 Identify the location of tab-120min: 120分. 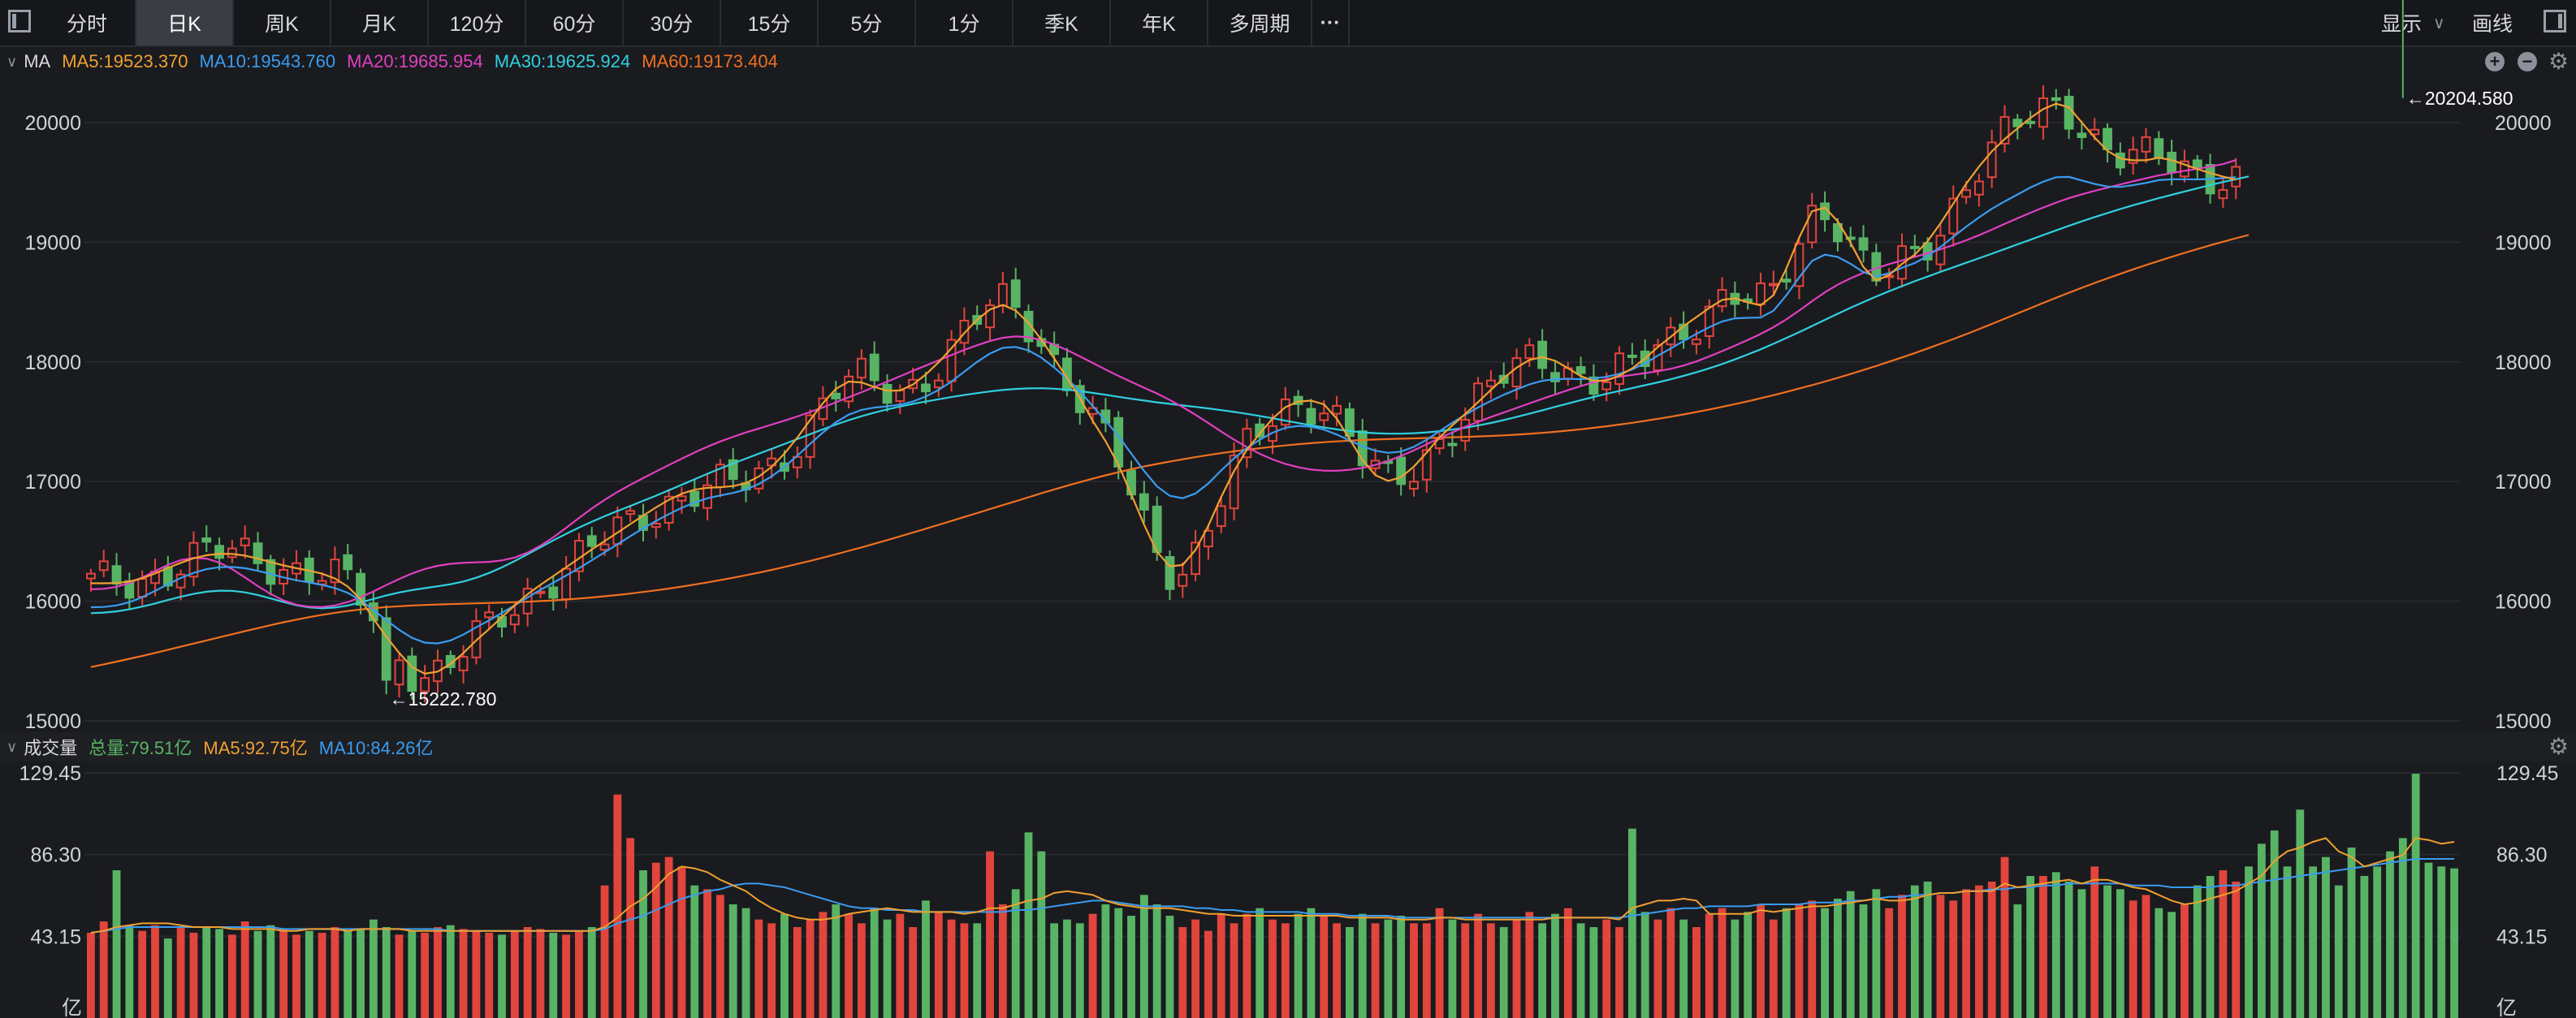
(477, 22).